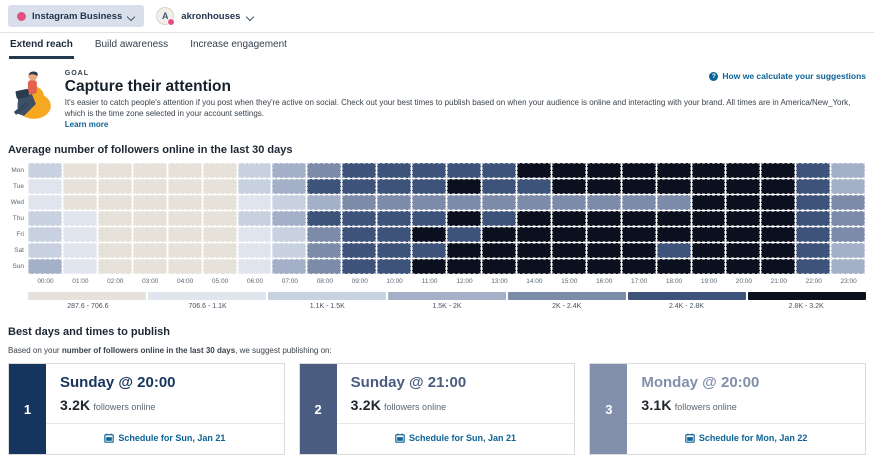 Image resolution: width=874 pixels, height=459 pixels. Describe the element at coordinates (746, 438) in the screenshot. I see `schedule-link: Schedule for Mon, Jan 22` at that location.